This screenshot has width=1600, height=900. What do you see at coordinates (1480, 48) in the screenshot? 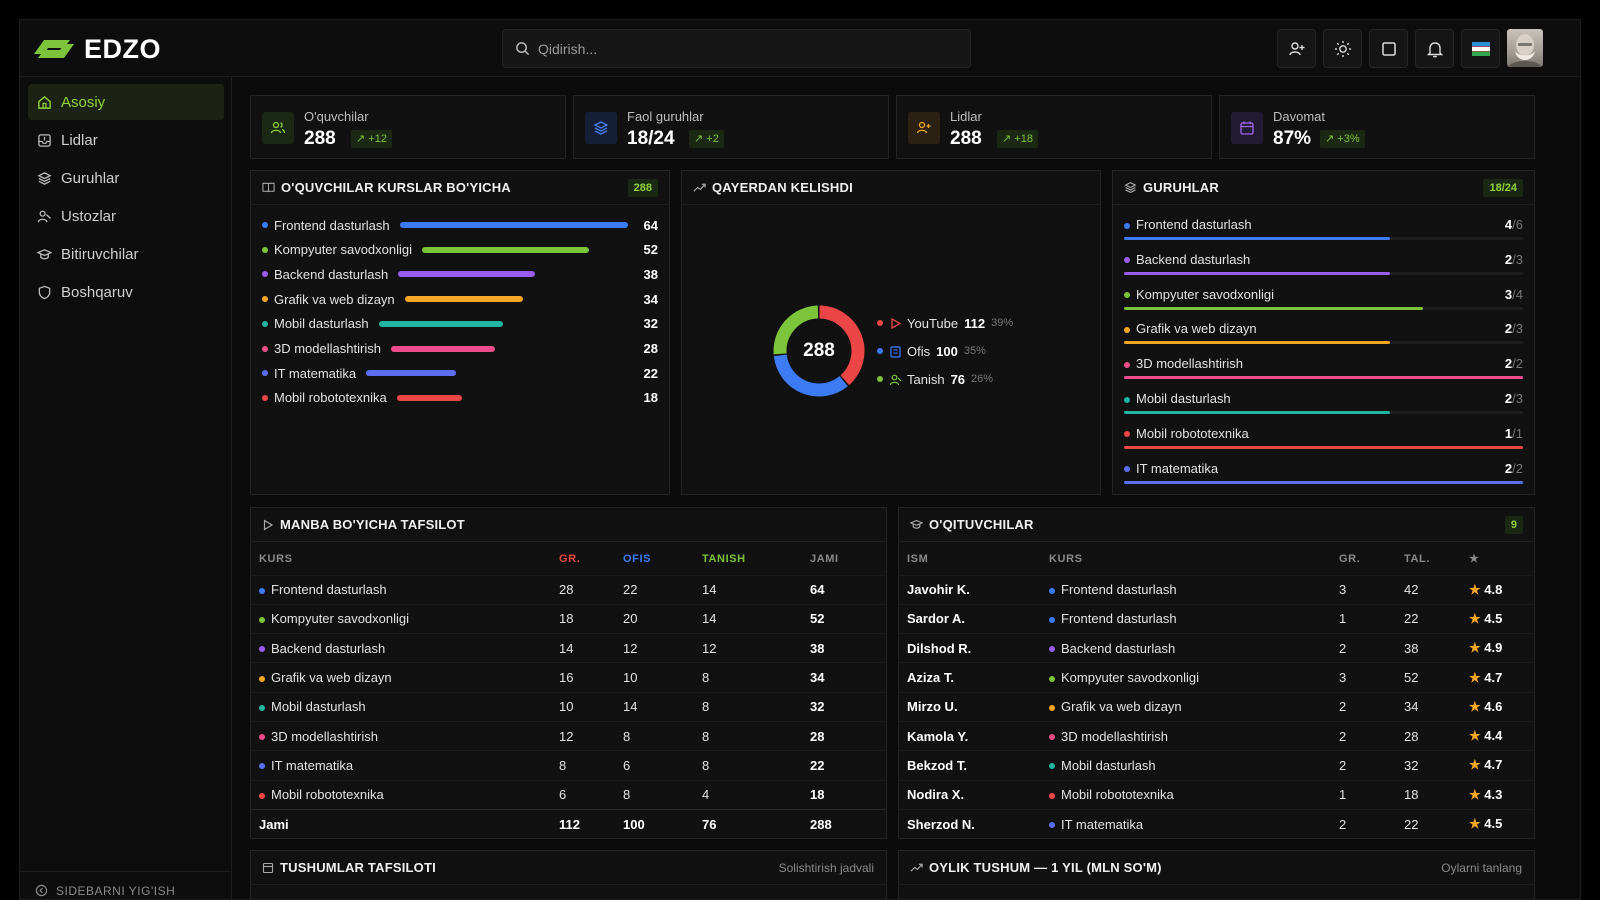
I see `language-button` at bounding box center [1480, 48].